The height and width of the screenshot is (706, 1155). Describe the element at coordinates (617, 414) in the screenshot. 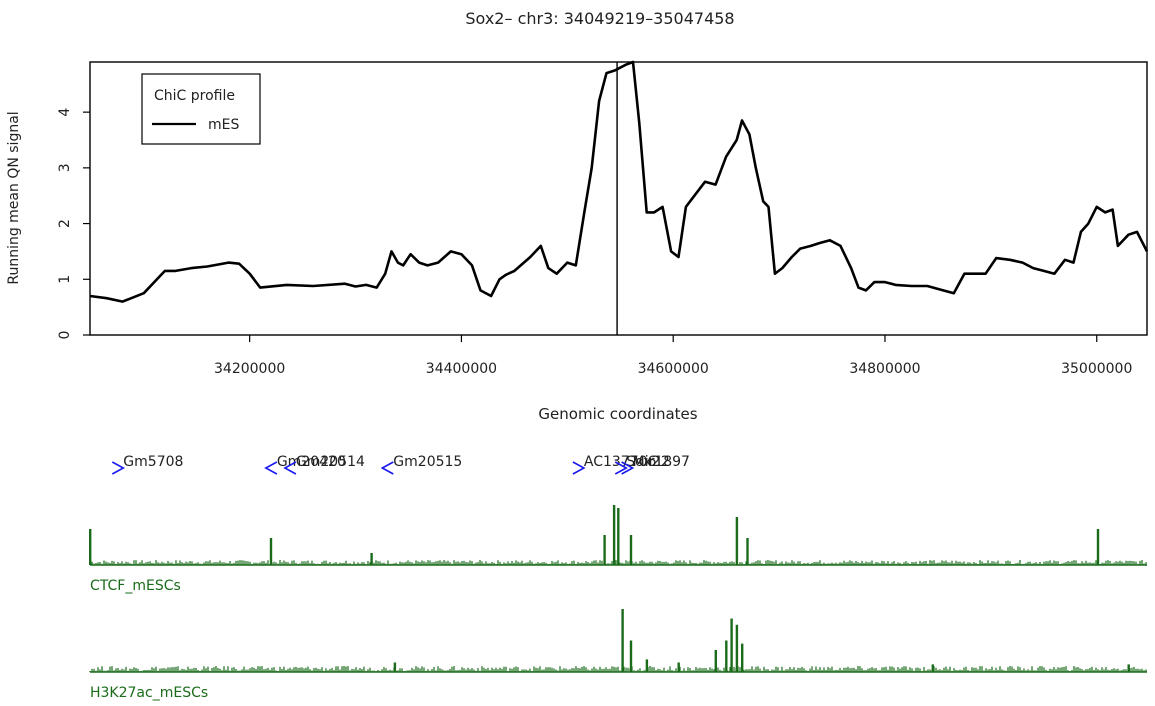

I see `x-axis-label: Genomic coordinates` at that location.